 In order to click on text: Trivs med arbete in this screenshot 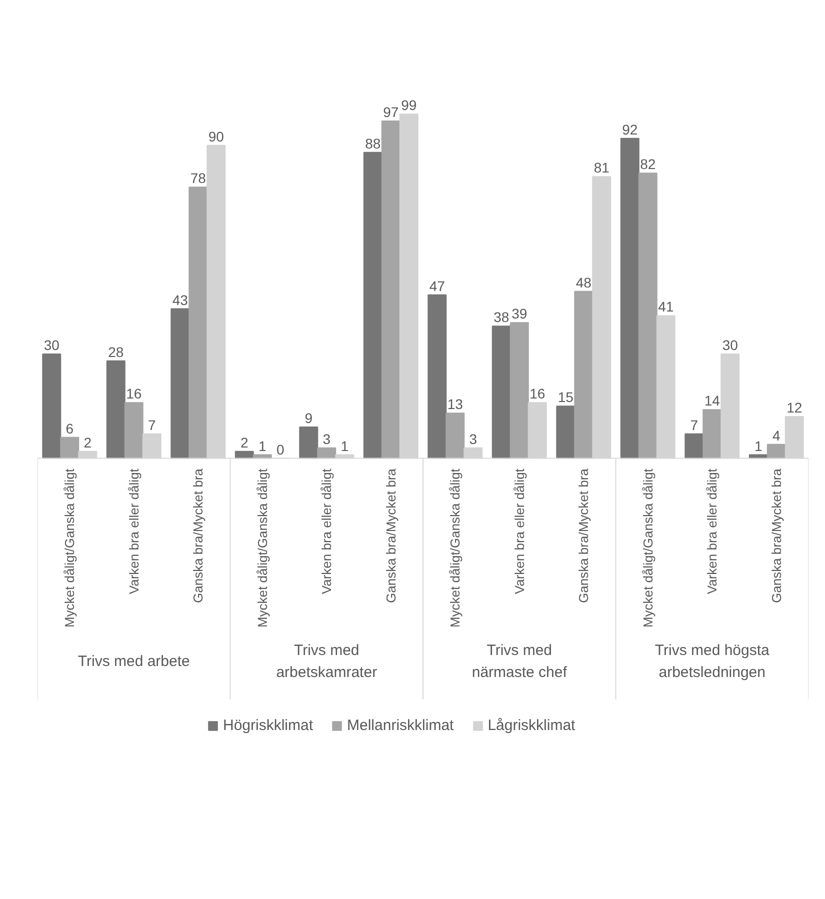, I will do `click(134, 661)`.